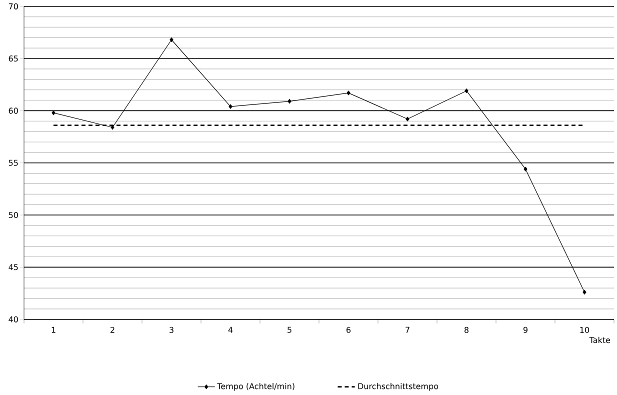  Describe the element at coordinates (172, 330) in the screenshot. I see `x-tick-label: 3` at that location.